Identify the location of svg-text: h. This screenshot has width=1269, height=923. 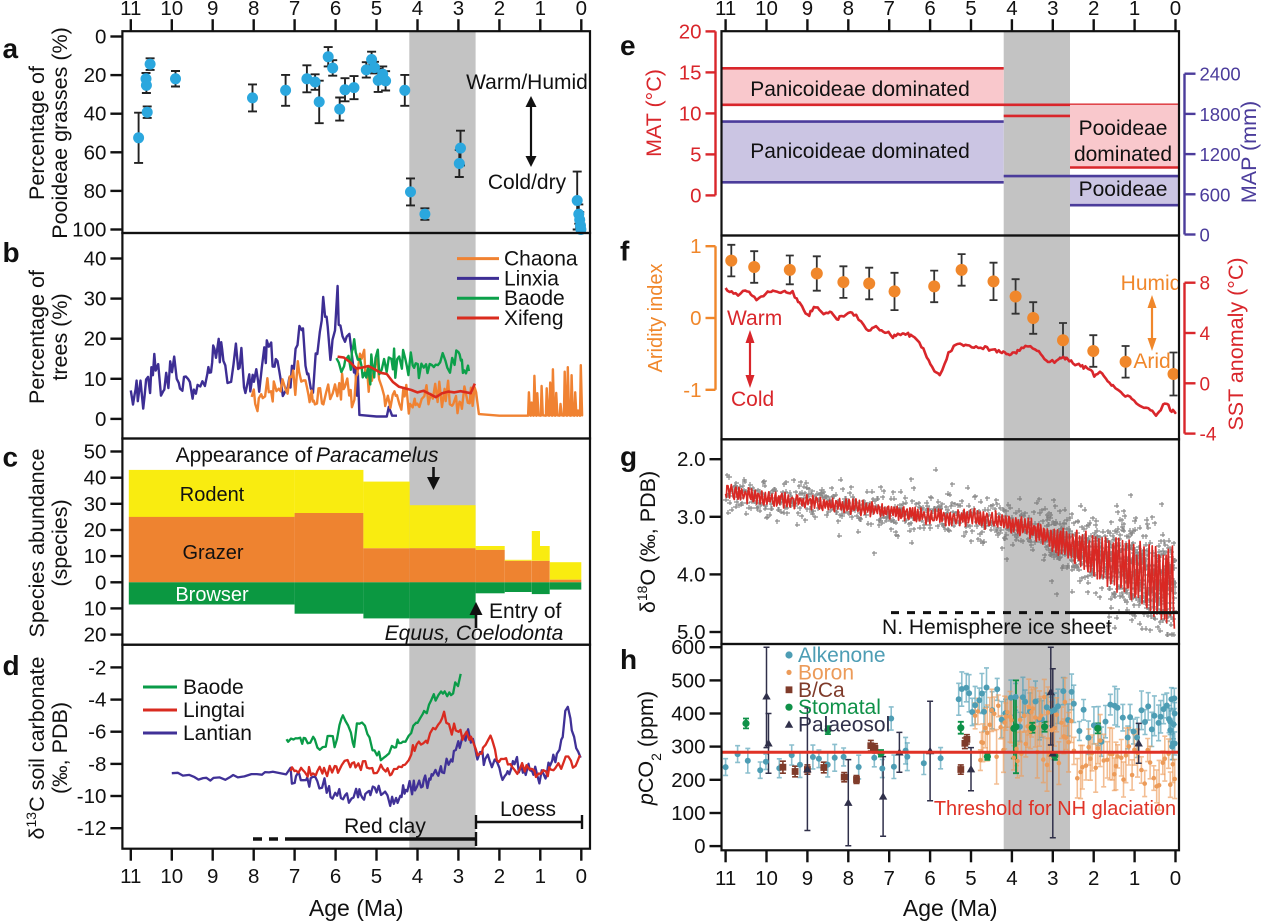
(628, 659).